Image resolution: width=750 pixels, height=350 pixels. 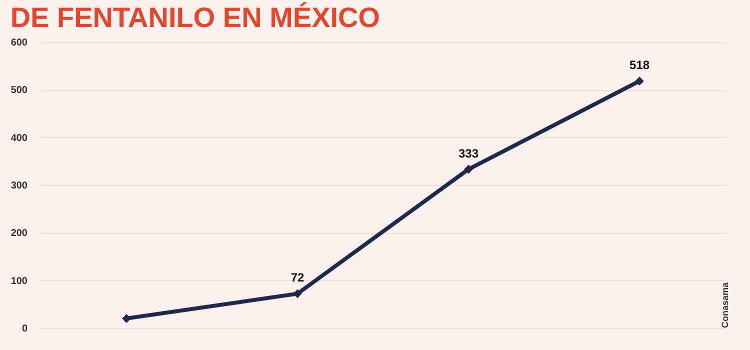 What do you see at coordinates (19, 138) in the screenshot?
I see `y-tick-label: 400` at bounding box center [19, 138].